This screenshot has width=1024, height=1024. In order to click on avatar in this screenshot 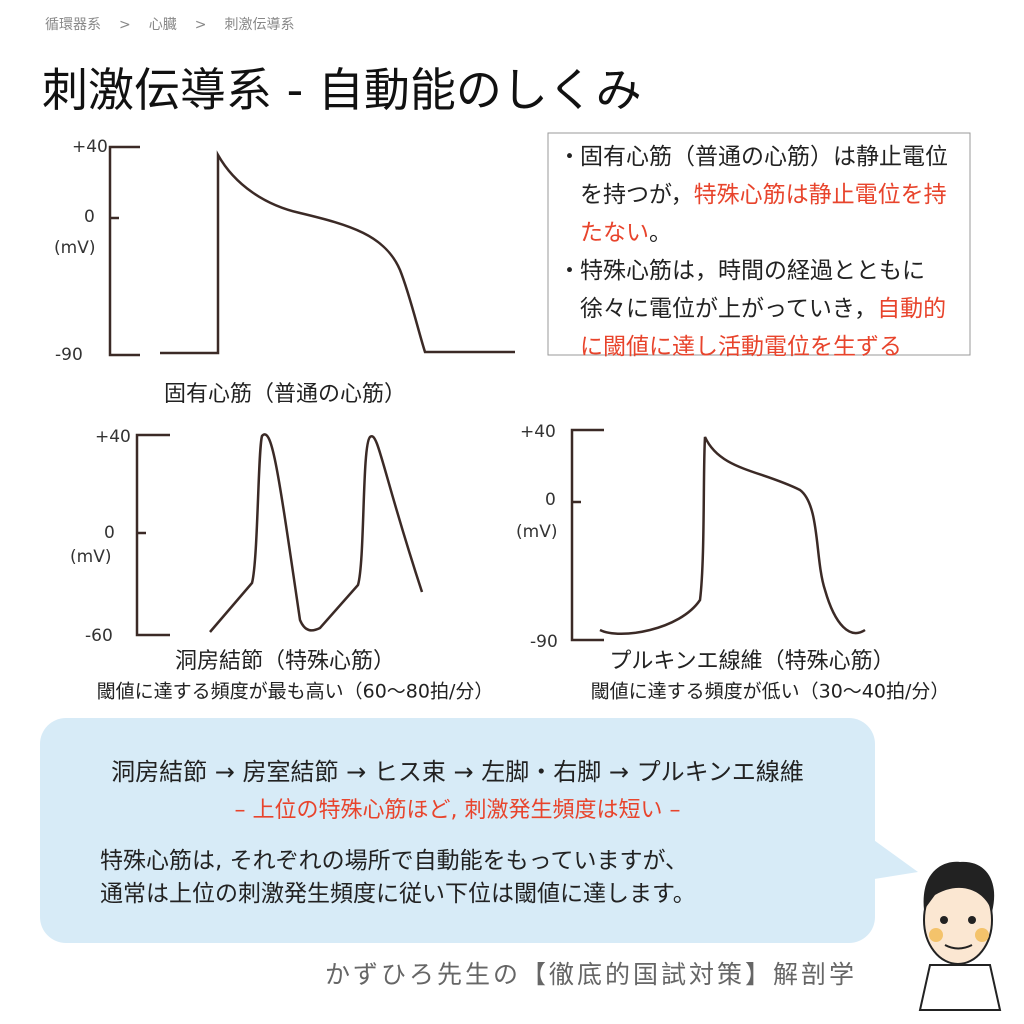, I will do `click(960, 936)`.